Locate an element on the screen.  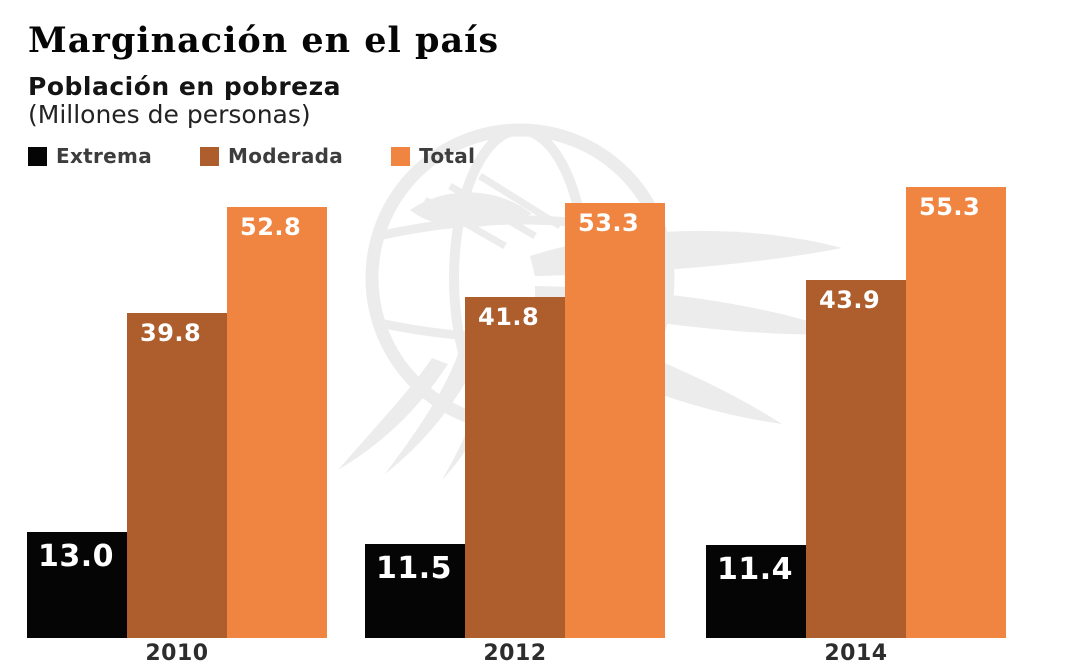
legend: Extrema Moderada Total is located at coordinates (251, 156).